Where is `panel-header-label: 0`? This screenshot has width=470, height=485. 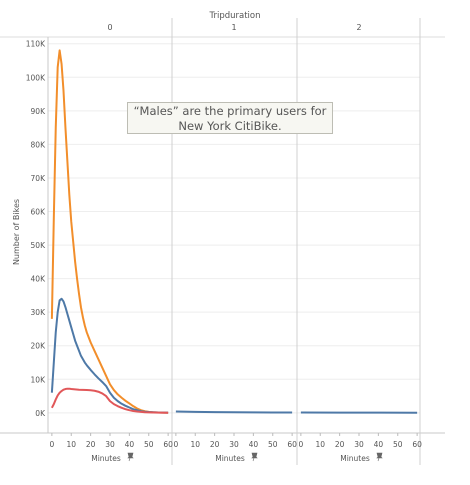
panel-header-label: 0 is located at coordinates (109, 27).